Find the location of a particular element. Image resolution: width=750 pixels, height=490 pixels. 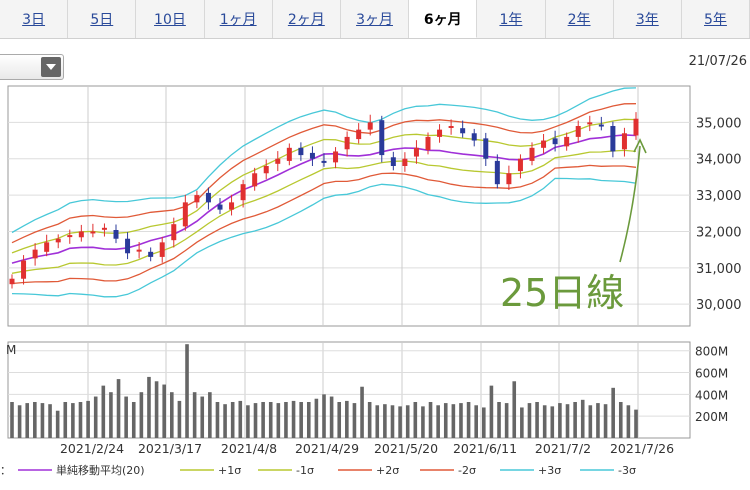

legend-label: +2σ is located at coordinates (387, 470).